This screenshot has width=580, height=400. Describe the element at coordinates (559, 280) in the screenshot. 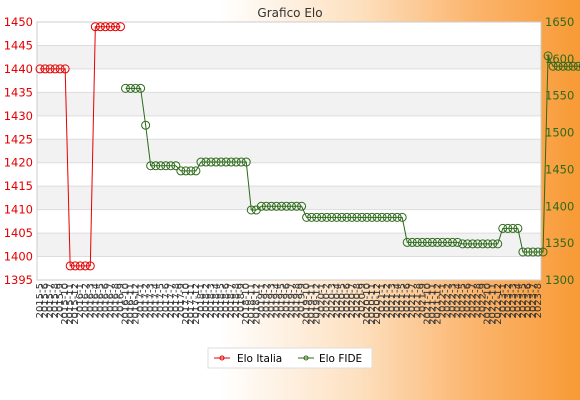

I see `right-tick-label: 1300` at that location.